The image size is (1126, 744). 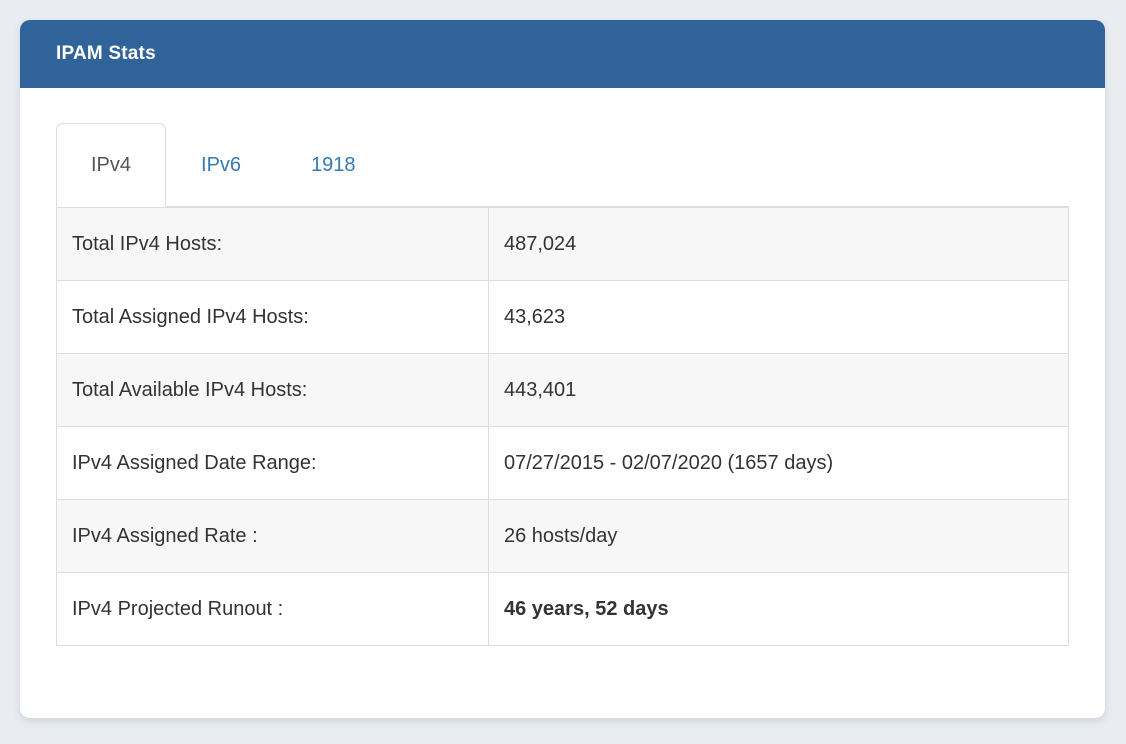 What do you see at coordinates (272, 609) in the screenshot?
I see `row-label: IPv4 Projected Runout :` at bounding box center [272, 609].